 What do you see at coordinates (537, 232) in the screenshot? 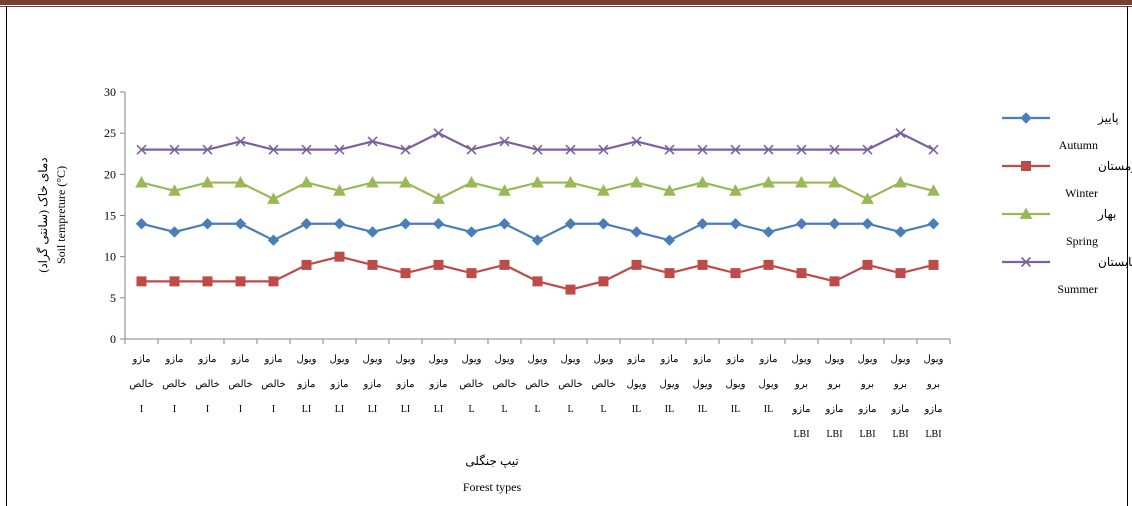
I see `series-autumn` at bounding box center [537, 232].